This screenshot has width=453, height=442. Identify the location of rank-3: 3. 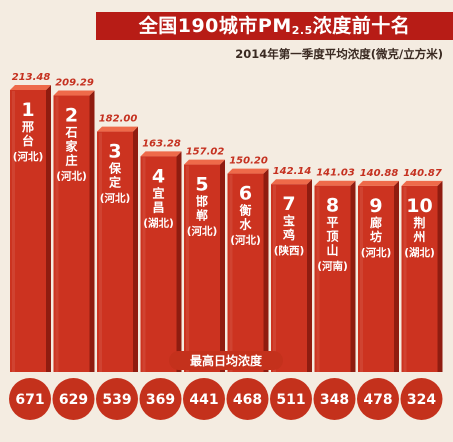
(114, 152).